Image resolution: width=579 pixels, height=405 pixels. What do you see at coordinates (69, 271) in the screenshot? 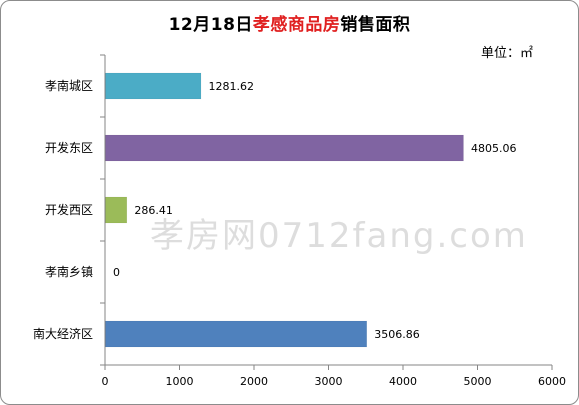
I see `category-label: 孝南乡镇` at bounding box center [69, 271].